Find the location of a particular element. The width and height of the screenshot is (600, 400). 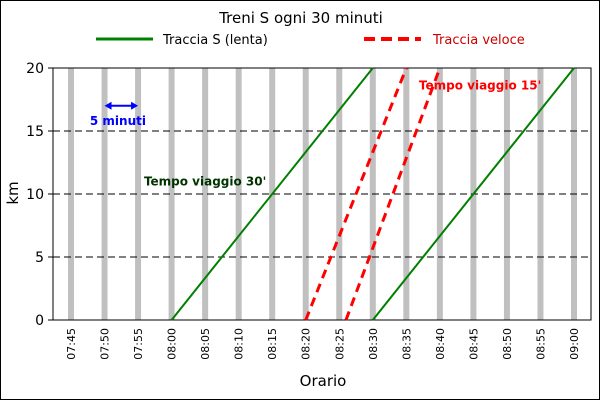

x-tick-label: 08:20 is located at coordinates (306, 344).